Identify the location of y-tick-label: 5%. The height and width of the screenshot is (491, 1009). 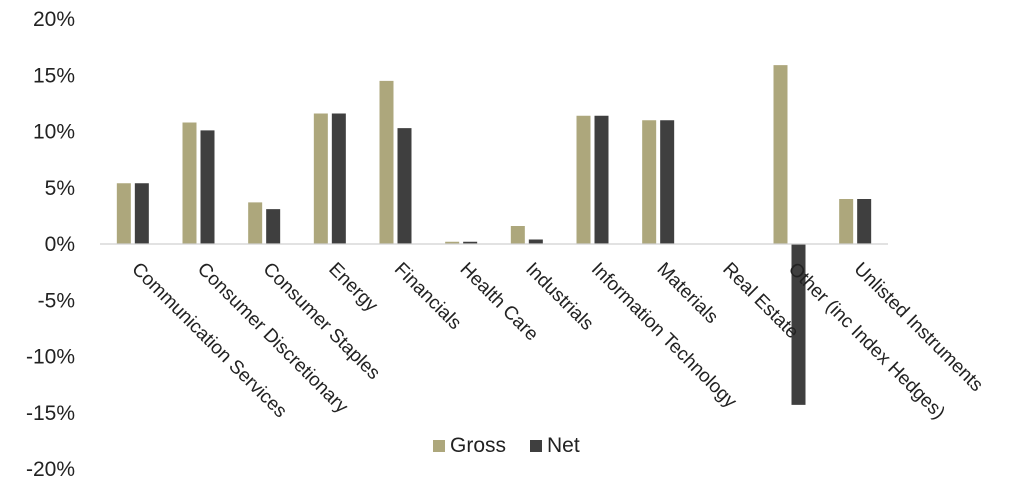
(60, 188).